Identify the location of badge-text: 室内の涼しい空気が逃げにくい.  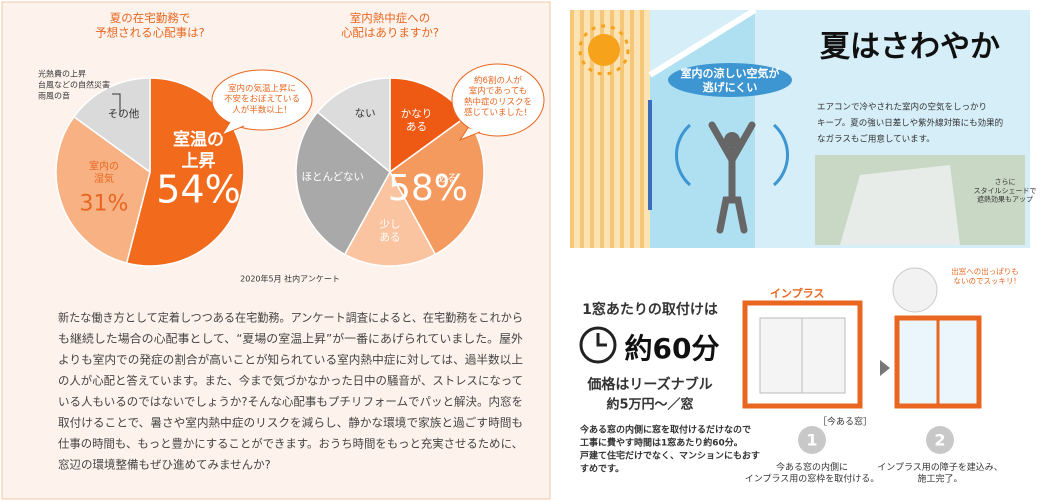
(730, 80).